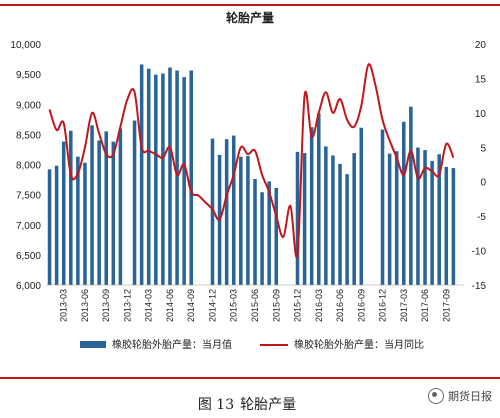 This screenshot has width=500, height=418. Describe the element at coordinates (298, 305) in the screenshot. I see `x-tick-label: 2015-12` at that location.